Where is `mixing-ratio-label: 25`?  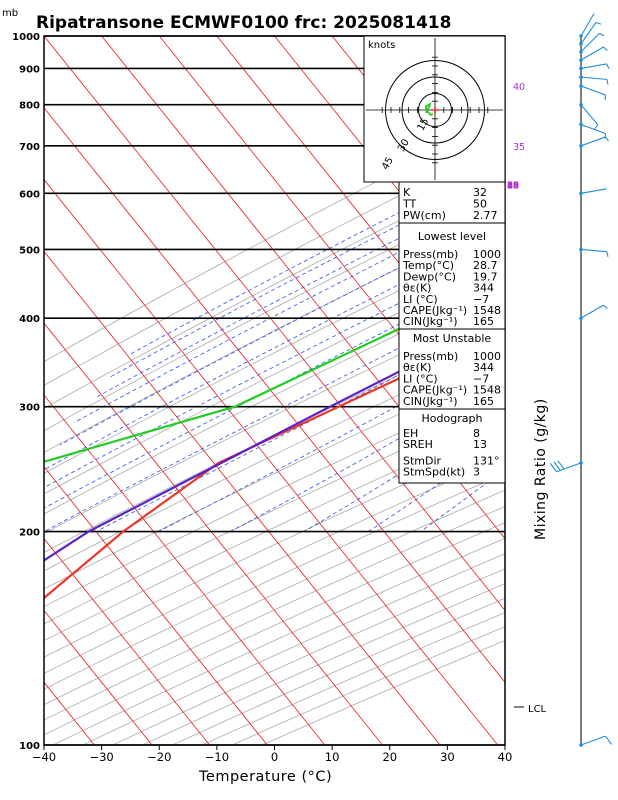
mixing-ratio-label: 25 is located at coordinates (513, 185).